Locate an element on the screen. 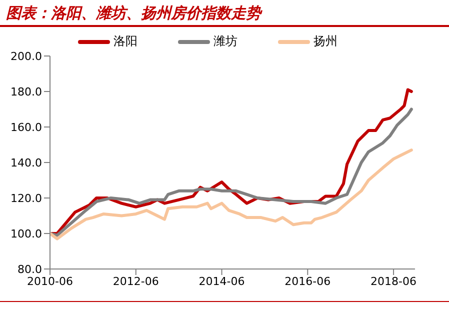 Image resolution: width=449 pixels, height=323 pixels. y-tick-label: 120.0 is located at coordinates (26, 198).